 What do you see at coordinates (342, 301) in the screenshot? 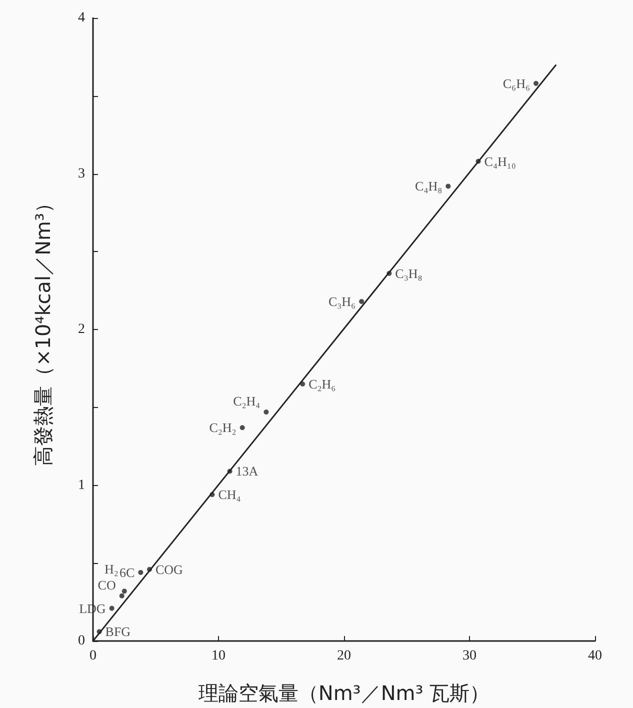
I see `annotation: C₃H₆` at bounding box center [342, 301].